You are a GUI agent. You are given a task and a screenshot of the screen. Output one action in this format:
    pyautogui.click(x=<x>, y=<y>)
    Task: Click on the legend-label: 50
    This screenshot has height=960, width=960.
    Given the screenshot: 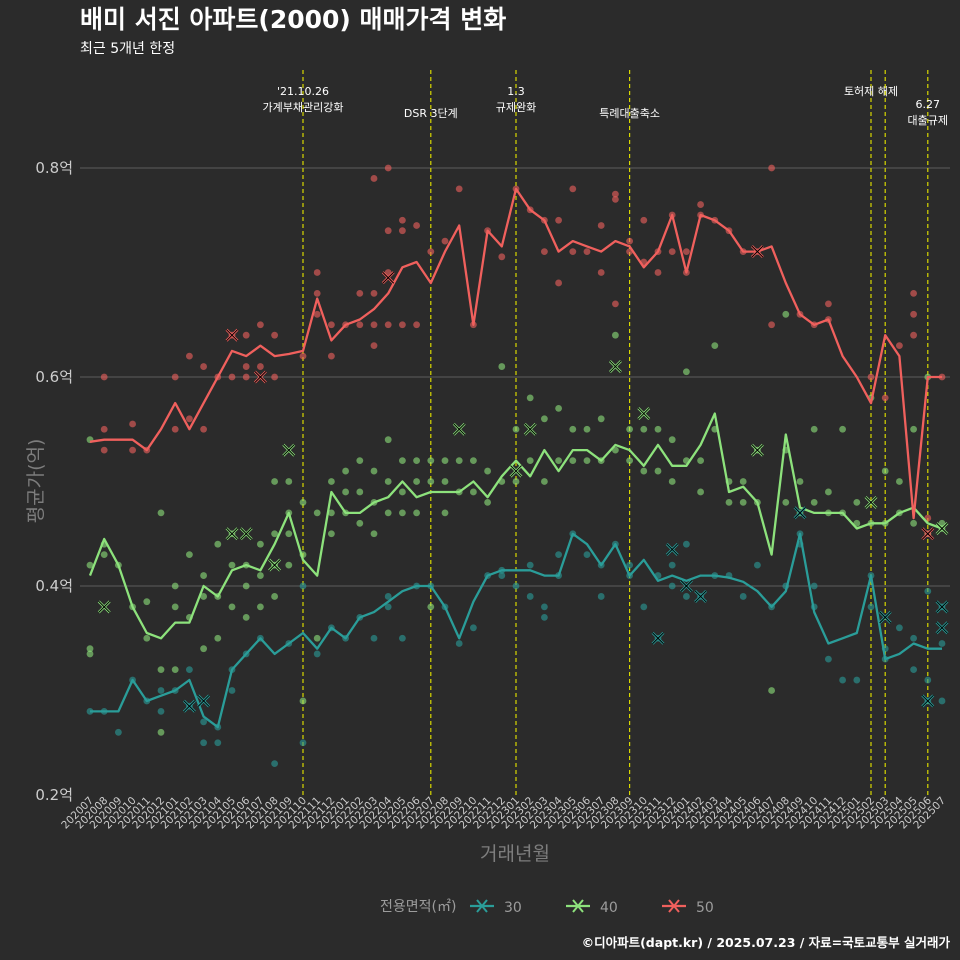 What is the action you would take?
    pyautogui.click(x=705, y=908)
    